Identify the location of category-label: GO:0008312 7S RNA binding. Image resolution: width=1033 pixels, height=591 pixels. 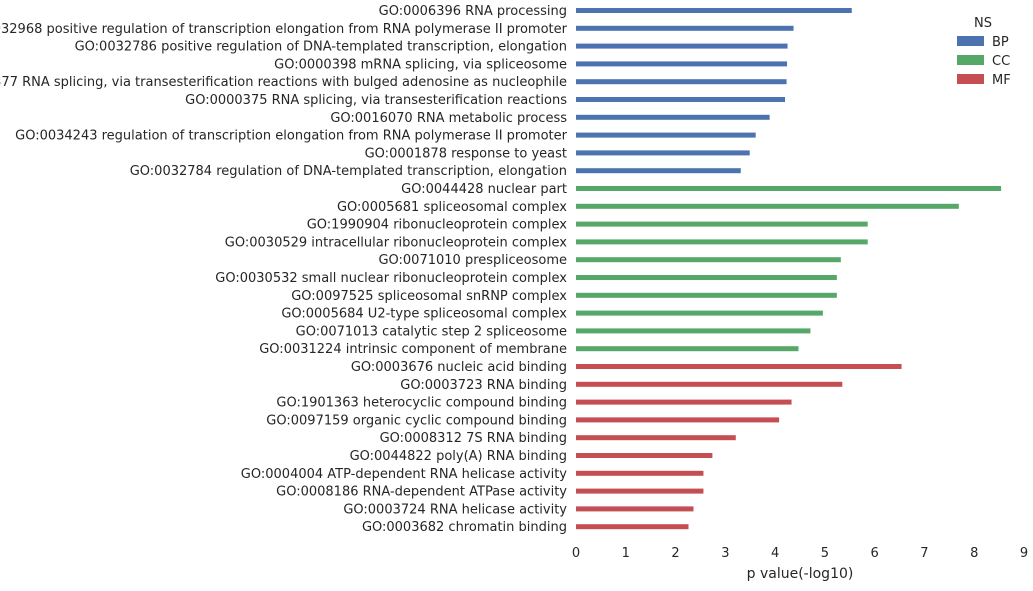
(473, 438).